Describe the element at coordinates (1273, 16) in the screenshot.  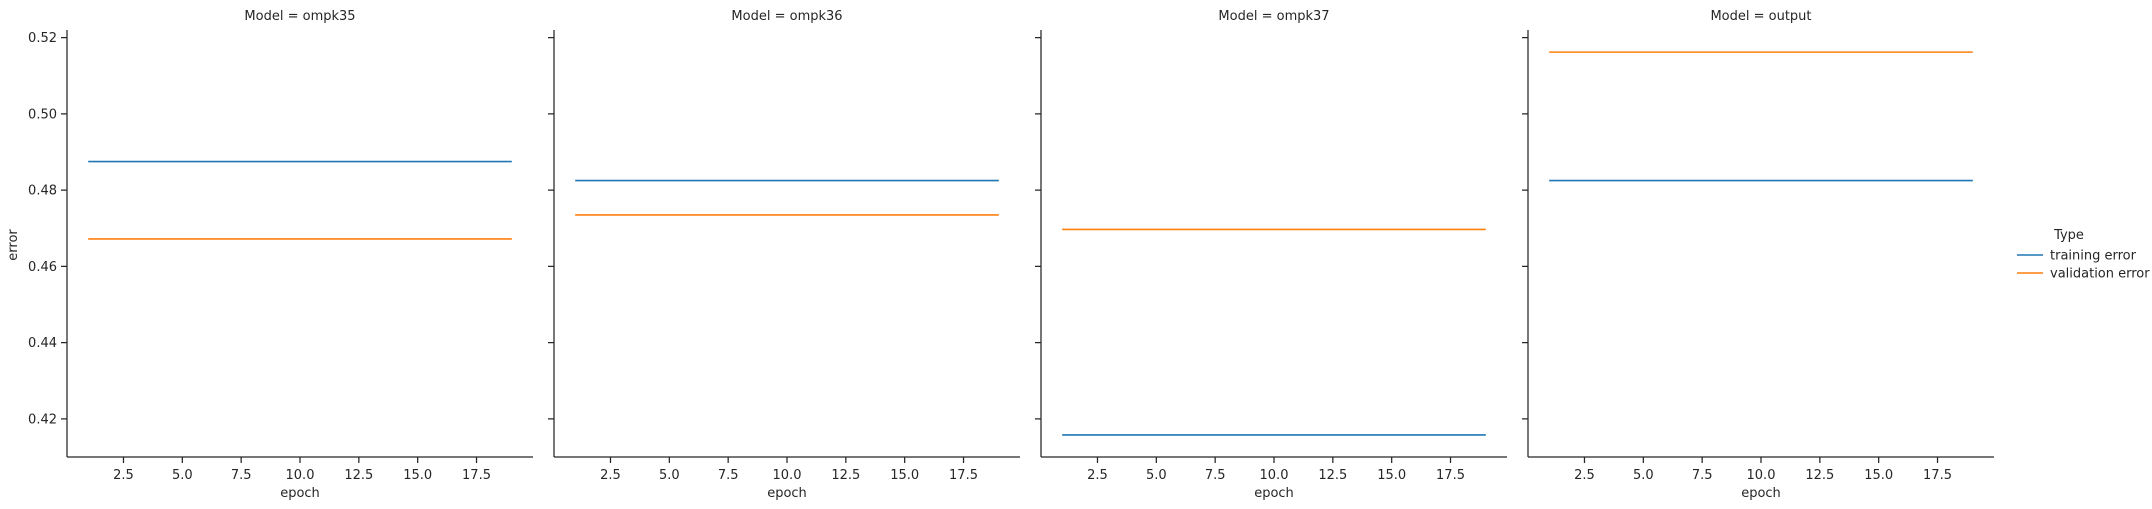
I see `facet-title: Model = ompk37` at that location.